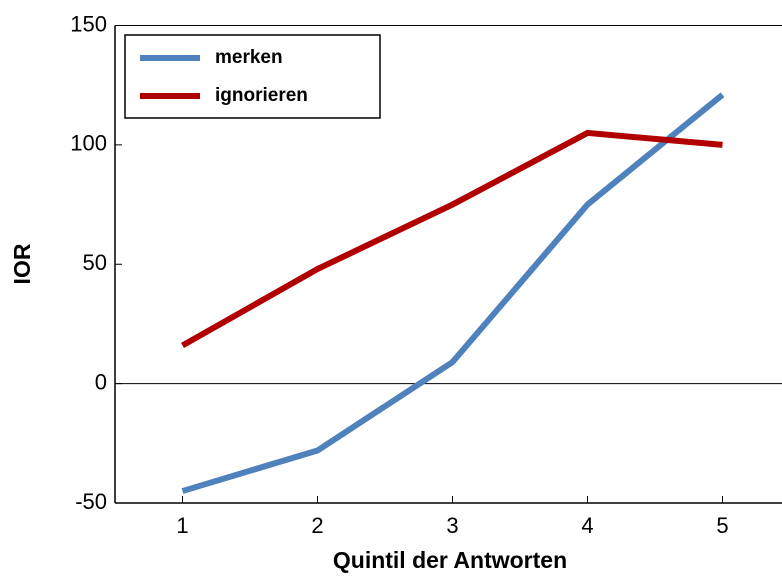 Image resolution: width=782 pixels, height=580 pixels. Describe the element at coordinates (450, 560) in the screenshot. I see `x-axis-label: Quintil der Antworten` at that location.